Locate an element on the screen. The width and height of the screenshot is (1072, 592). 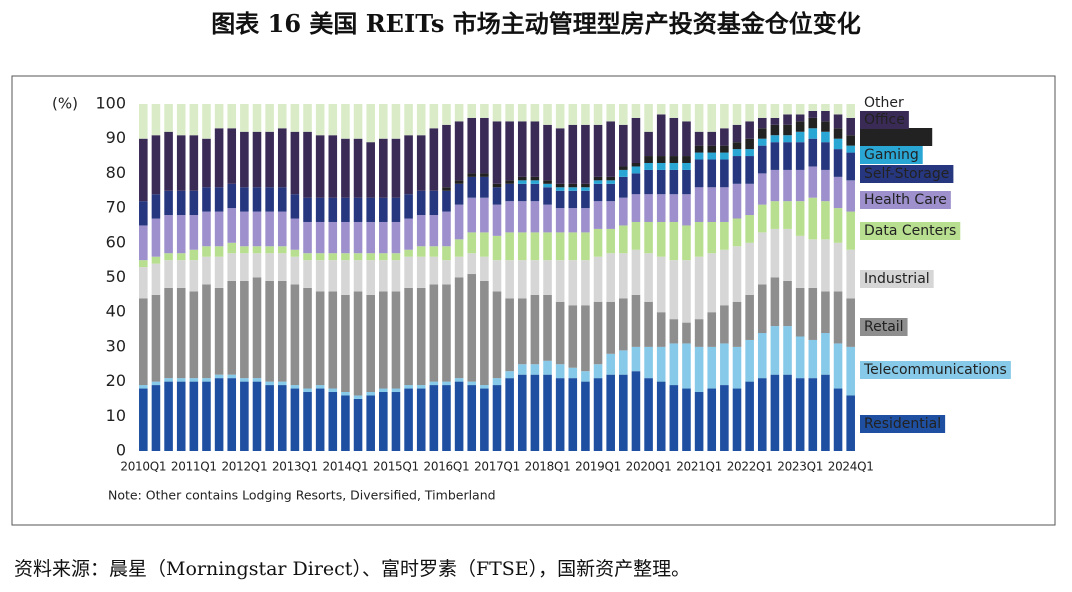
legend-item: Telecommunications is located at coordinates (935, 370).